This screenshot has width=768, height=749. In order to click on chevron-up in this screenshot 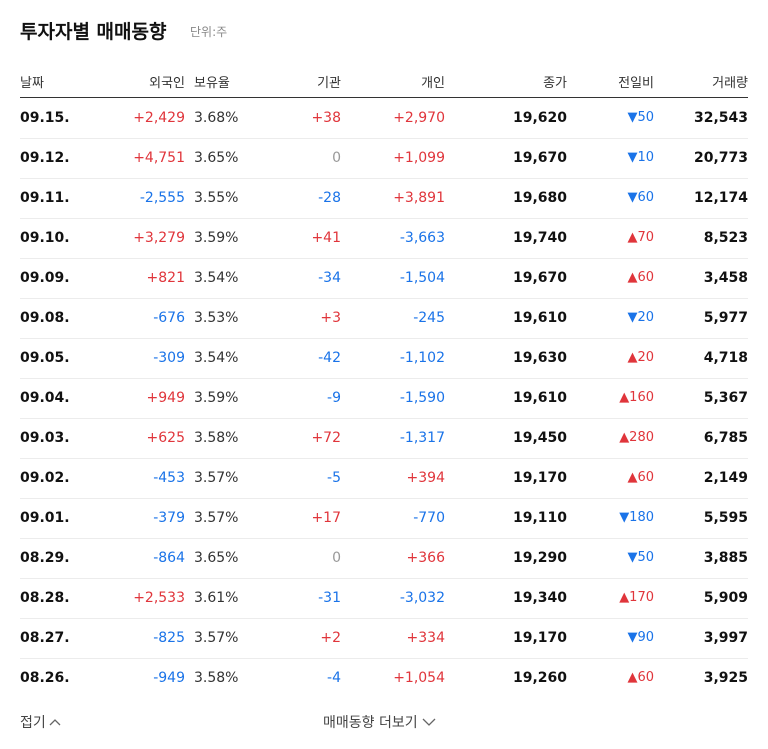, I will do `click(55, 722)`.